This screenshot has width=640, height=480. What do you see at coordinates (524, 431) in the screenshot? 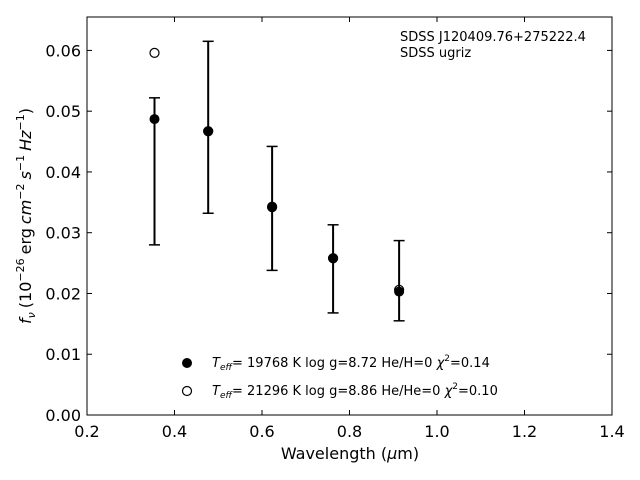
I see `x-tick-label: 1.2` at bounding box center [524, 431].